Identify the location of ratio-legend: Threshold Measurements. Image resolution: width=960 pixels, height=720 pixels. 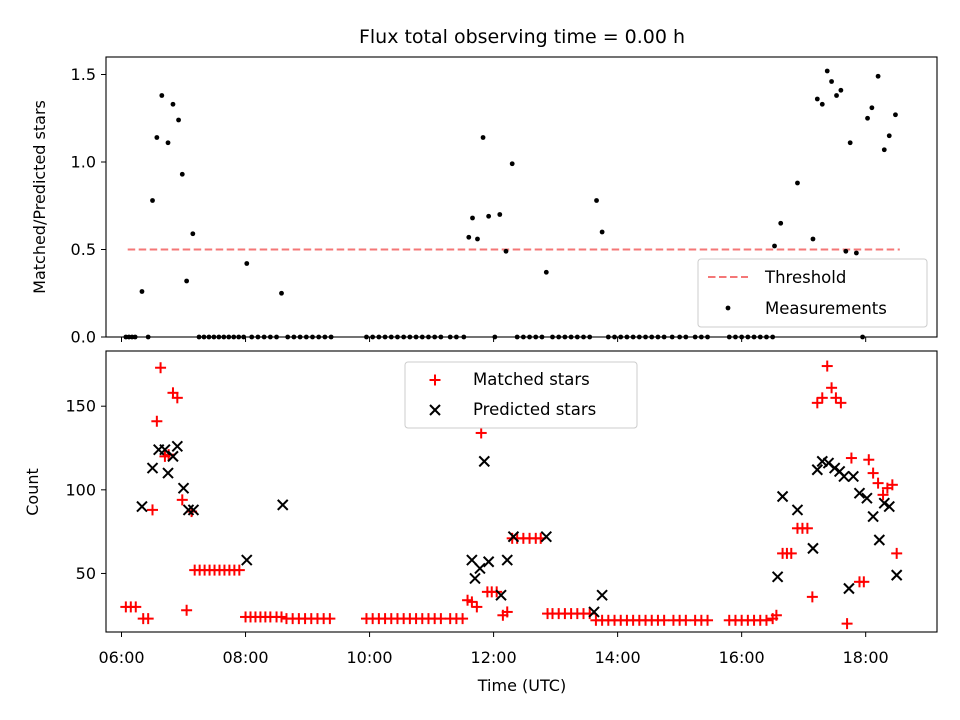
(812, 293).